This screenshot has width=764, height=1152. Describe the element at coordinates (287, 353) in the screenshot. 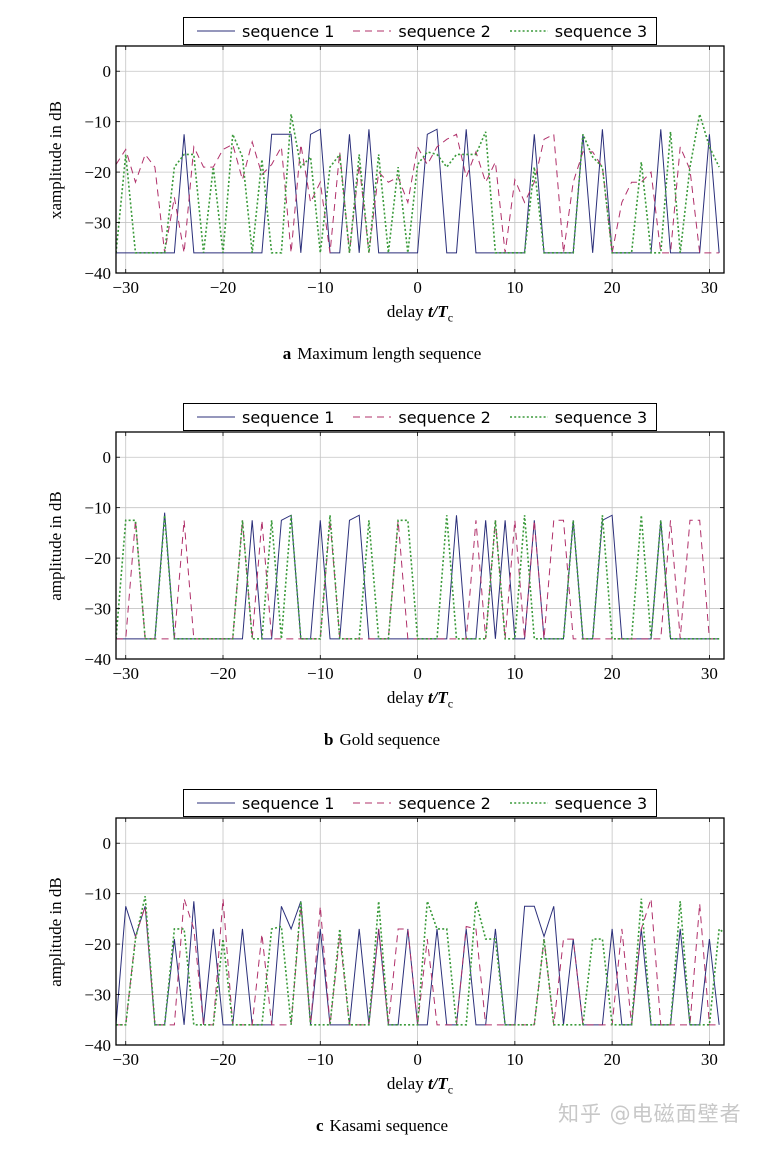

I see `caption-letter: a` at that location.